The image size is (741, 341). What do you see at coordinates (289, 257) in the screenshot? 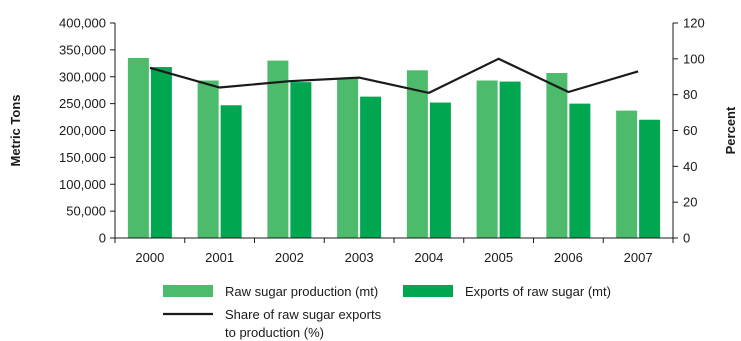
I see `x-tick-label: 2002` at bounding box center [289, 257].